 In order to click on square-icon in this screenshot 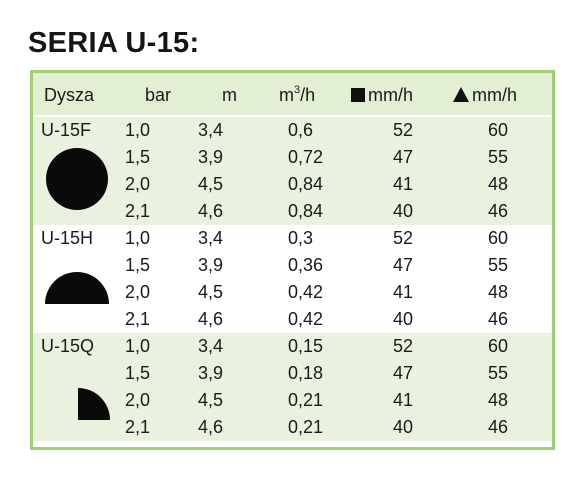, I will do `click(358, 95)`.